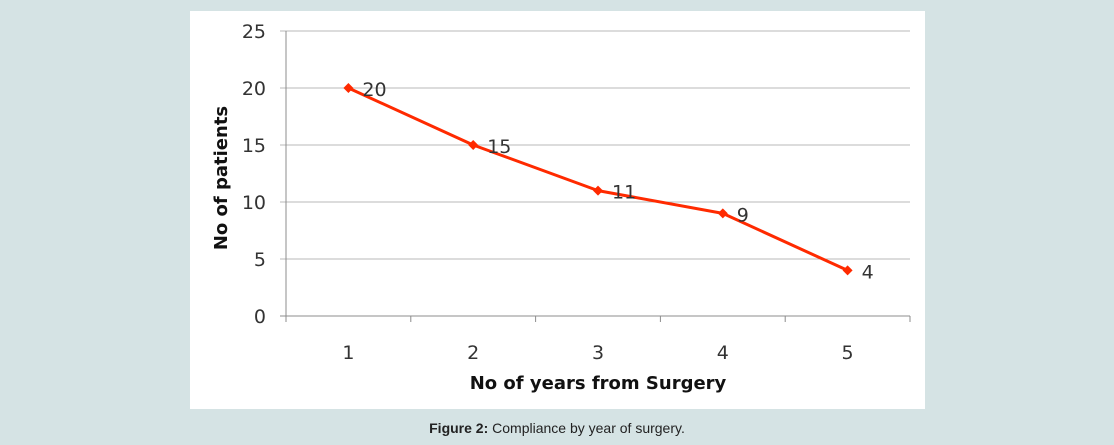 This screenshot has height=445, width=1114. Describe the element at coordinates (598, 353) in the screenshot. I see `x-tick-label: 3` at that location.